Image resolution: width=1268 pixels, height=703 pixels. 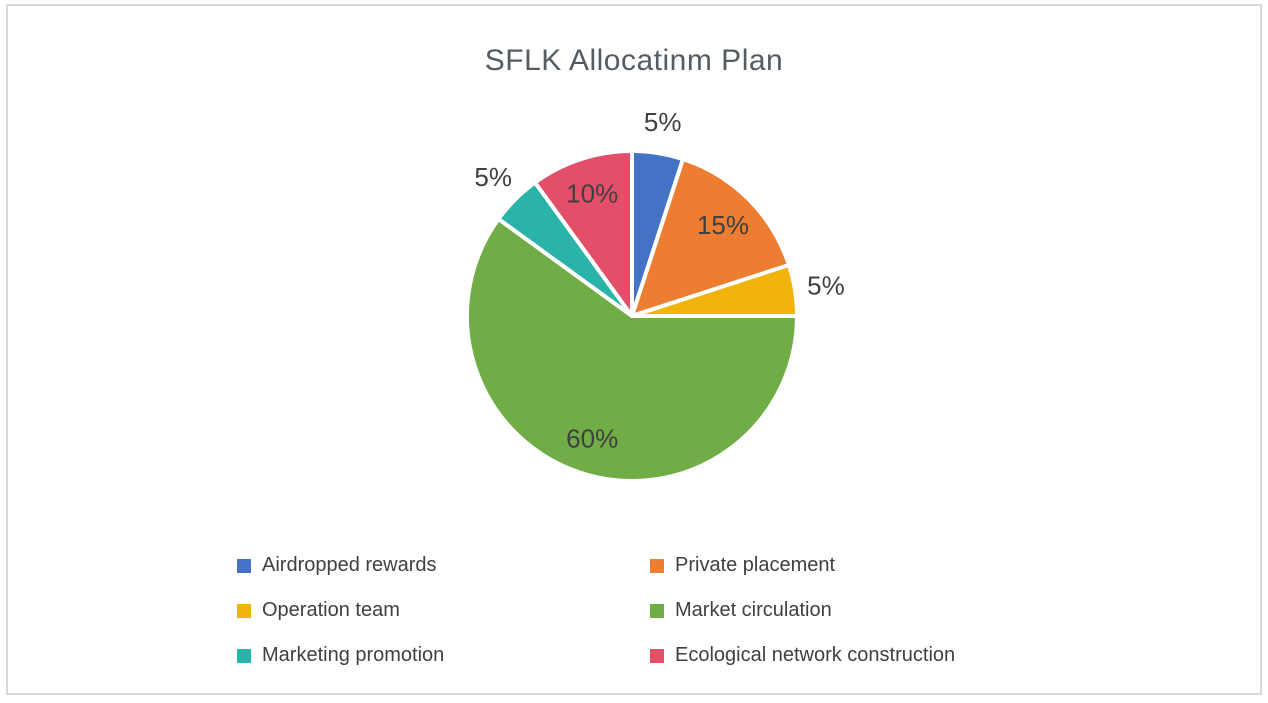 I want to click on legend-item-marketing-promotion: Marketing promotion, so click(x=443, y=655).